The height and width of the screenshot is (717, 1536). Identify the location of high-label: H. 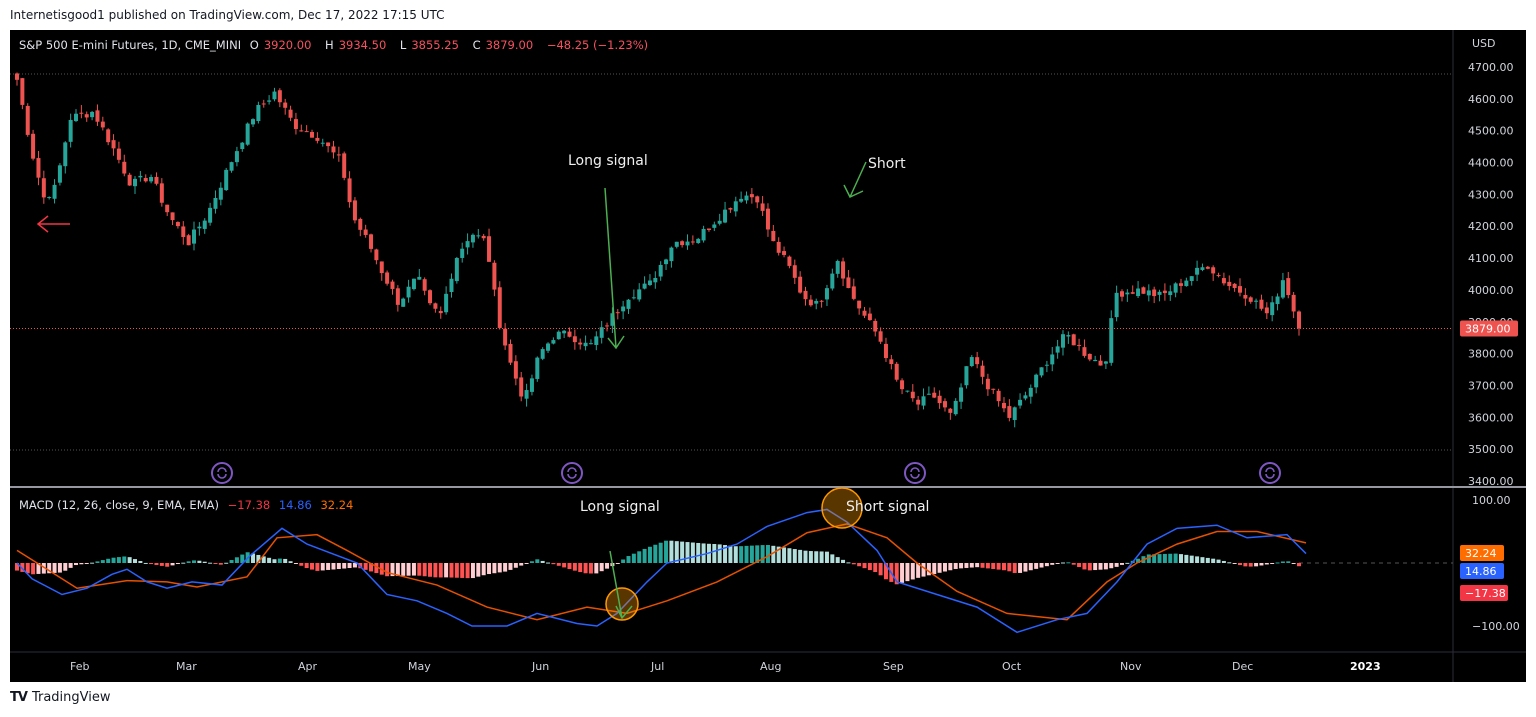
(329, 45).